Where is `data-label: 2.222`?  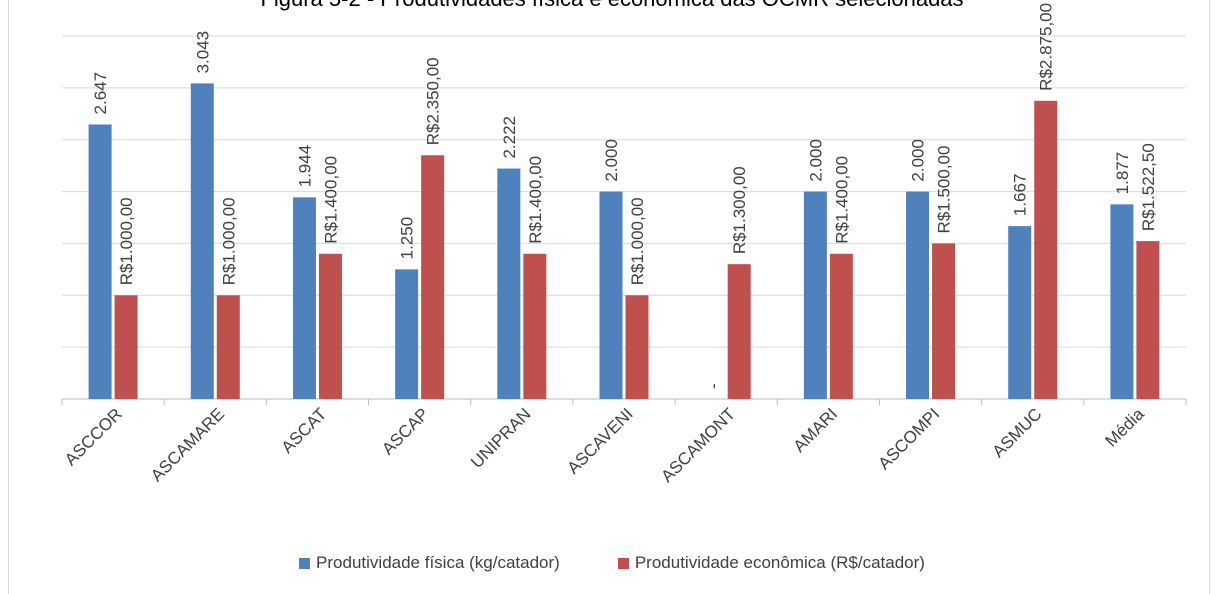 data-label: 2.222 is located at coordinates (509, 137).